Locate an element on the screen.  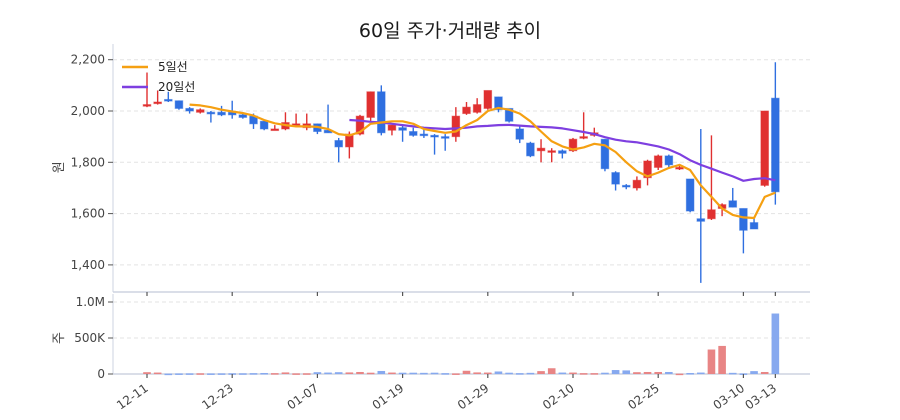
legend-ma20-label: 20일선 is located at coordinates (176, 87).